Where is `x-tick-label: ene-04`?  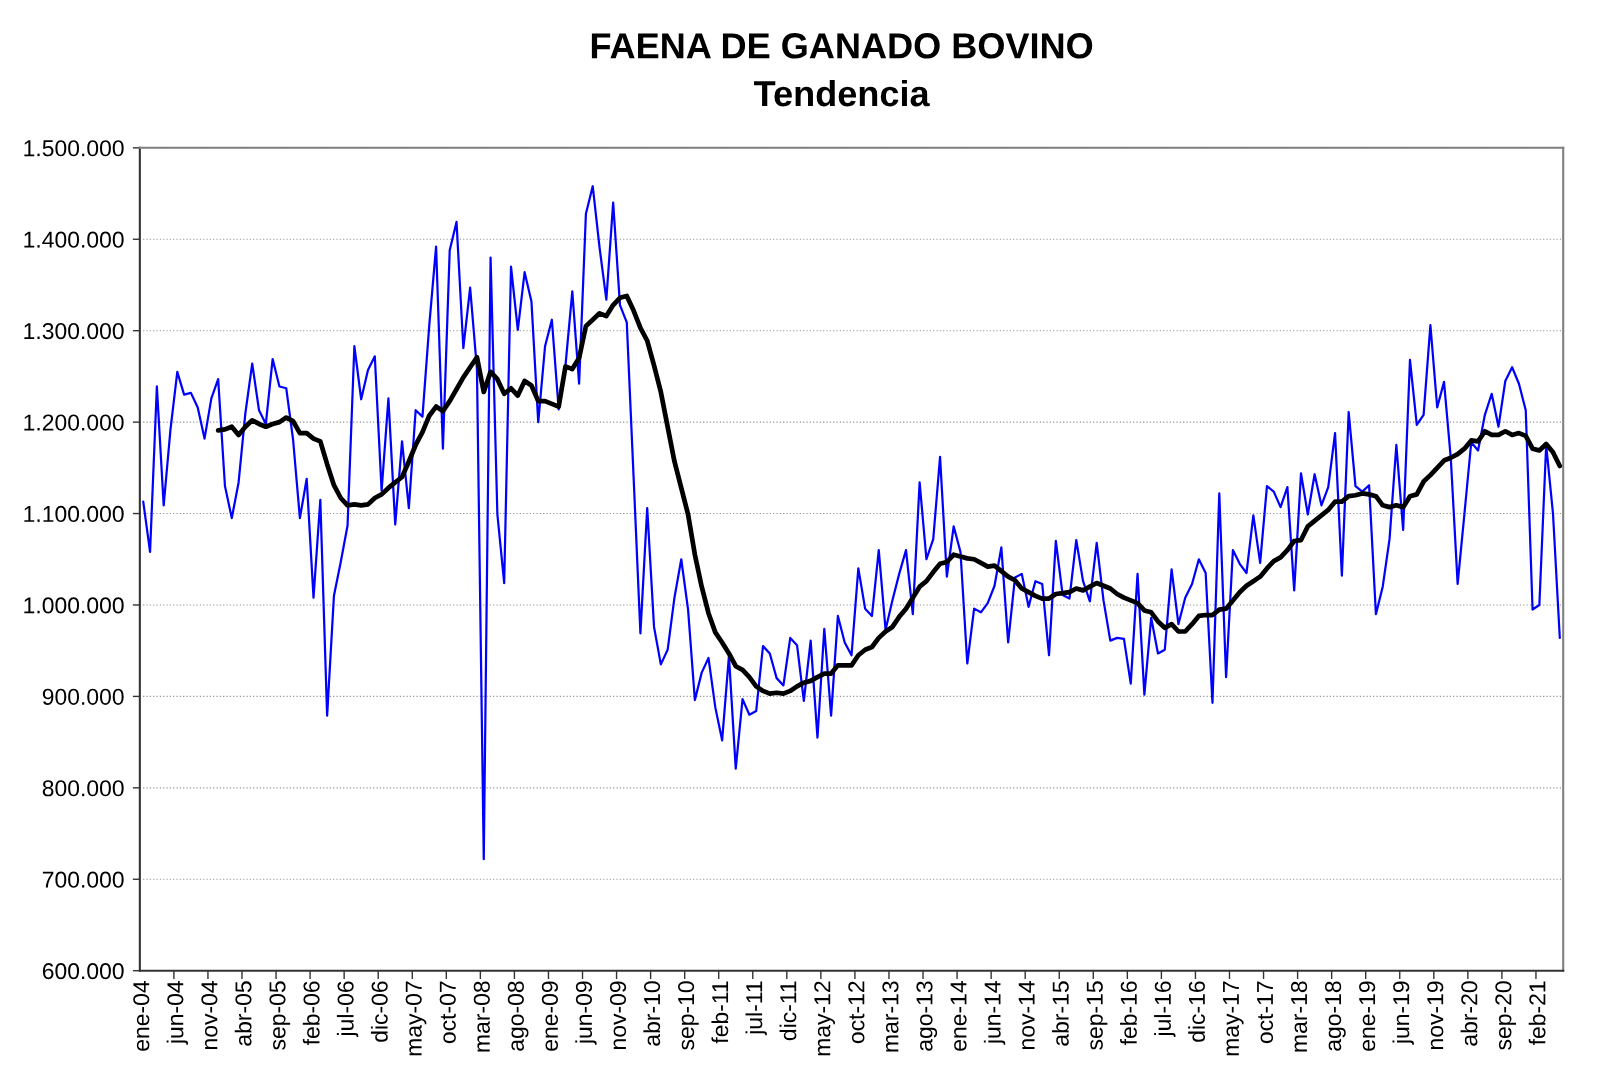 x-tick-label: ene-04 is located at coordinates (141, 1016).